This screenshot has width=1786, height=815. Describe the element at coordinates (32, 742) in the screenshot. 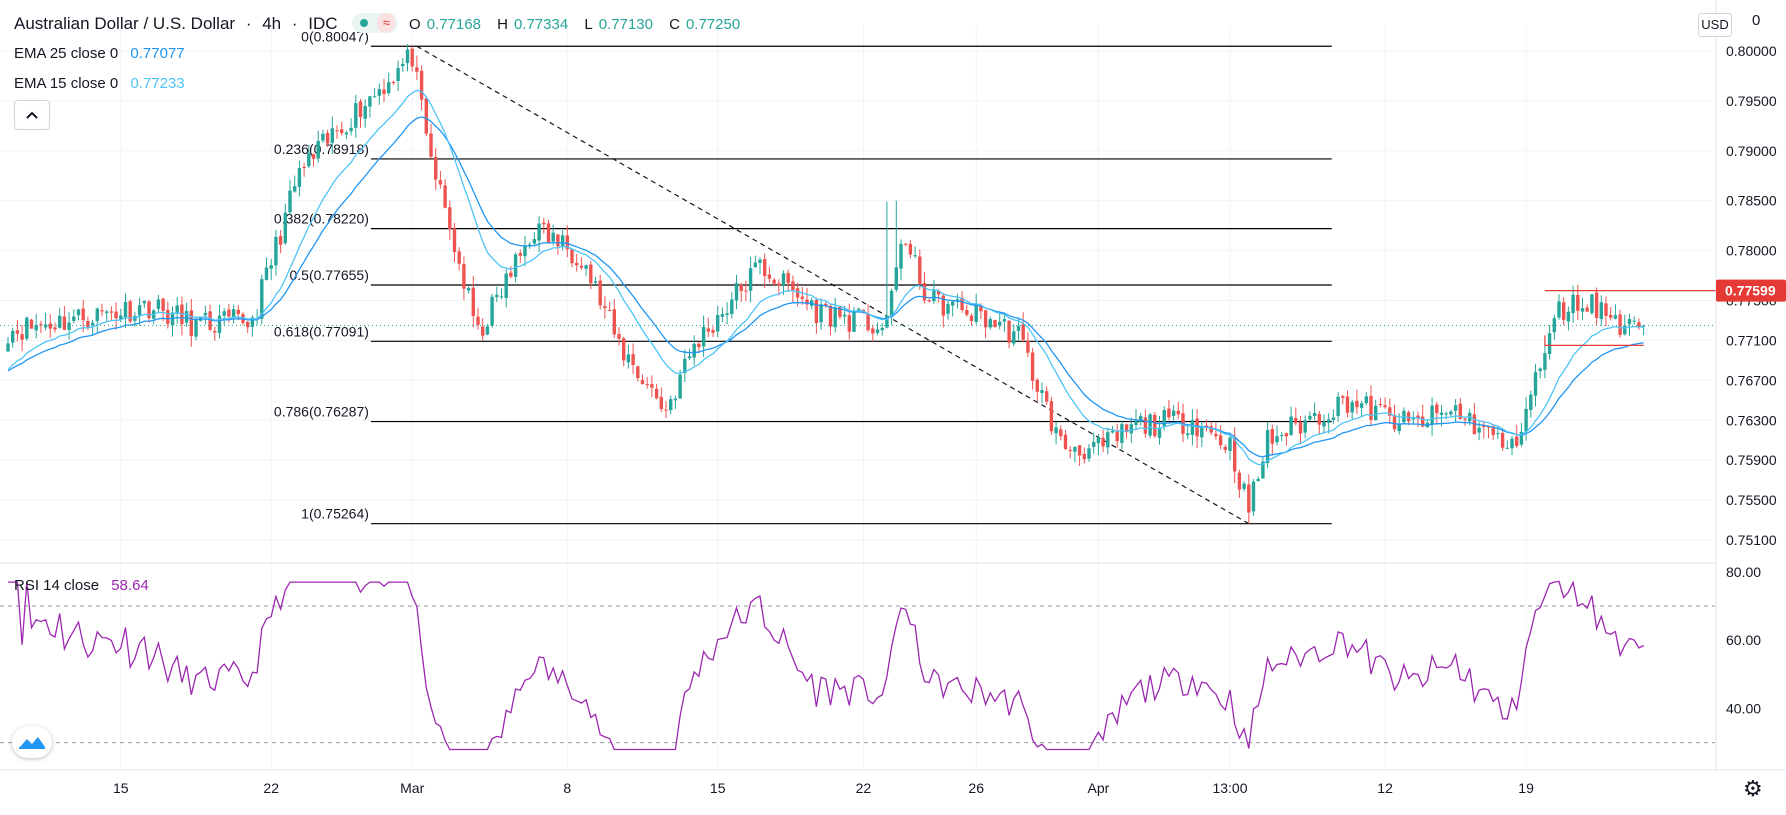

I see `tradingview-logo` at that location.